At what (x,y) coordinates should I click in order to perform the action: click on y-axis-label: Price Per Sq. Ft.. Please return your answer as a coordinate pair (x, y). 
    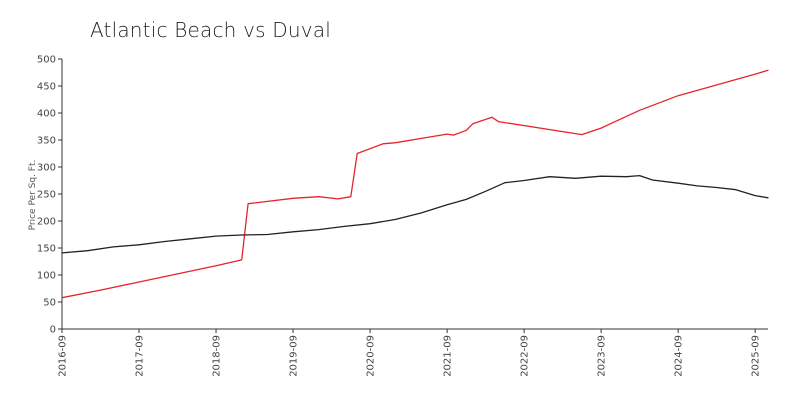
    Looking at the image, I should click on (33, 195).